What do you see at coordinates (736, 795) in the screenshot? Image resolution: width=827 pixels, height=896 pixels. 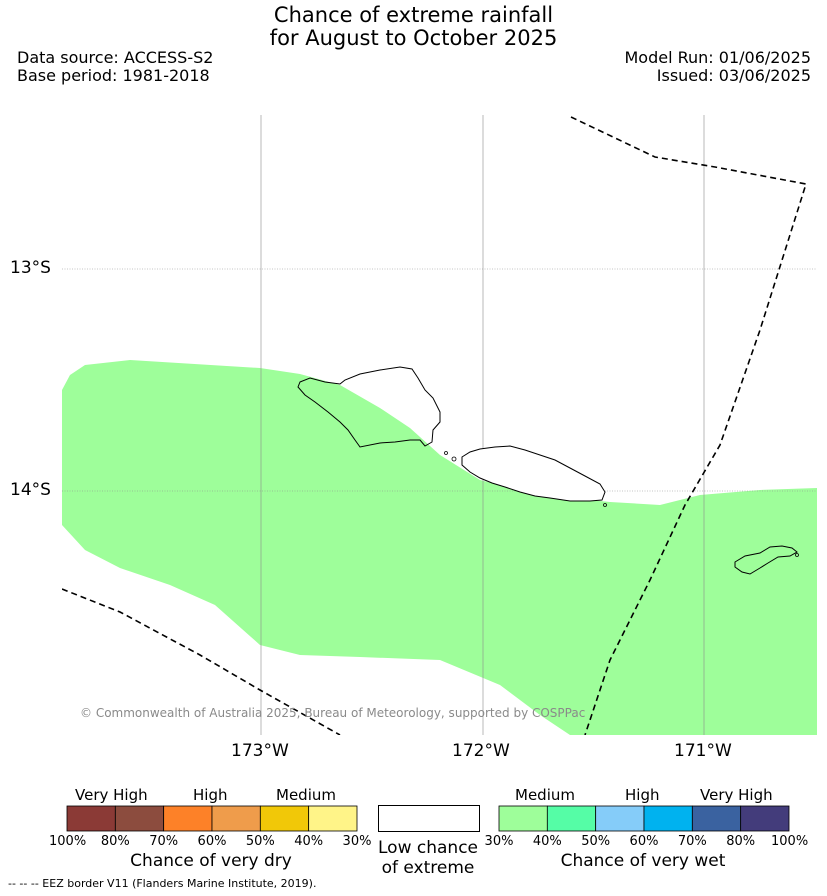 I see `wet-very-high-header: Very High` at bounding box center [736, 795].